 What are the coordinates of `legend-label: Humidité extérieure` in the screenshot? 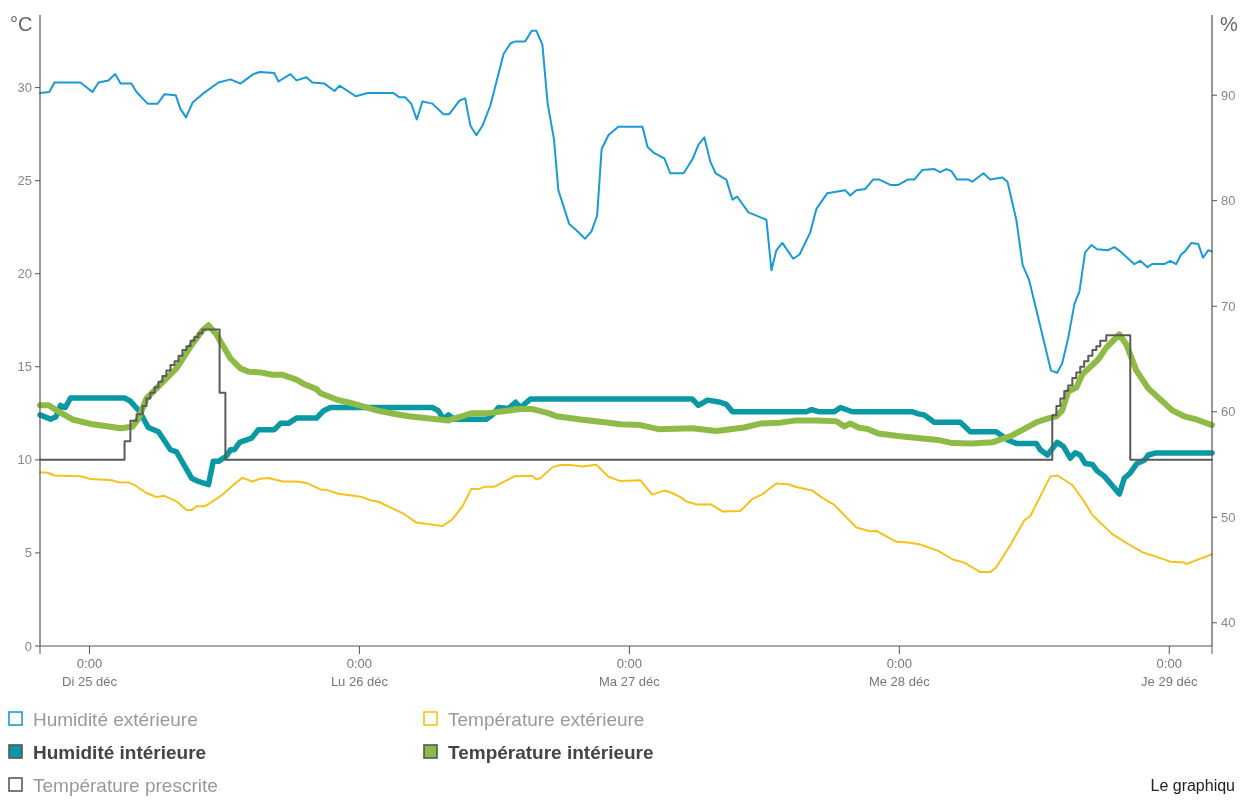 It's located at (115, 719).